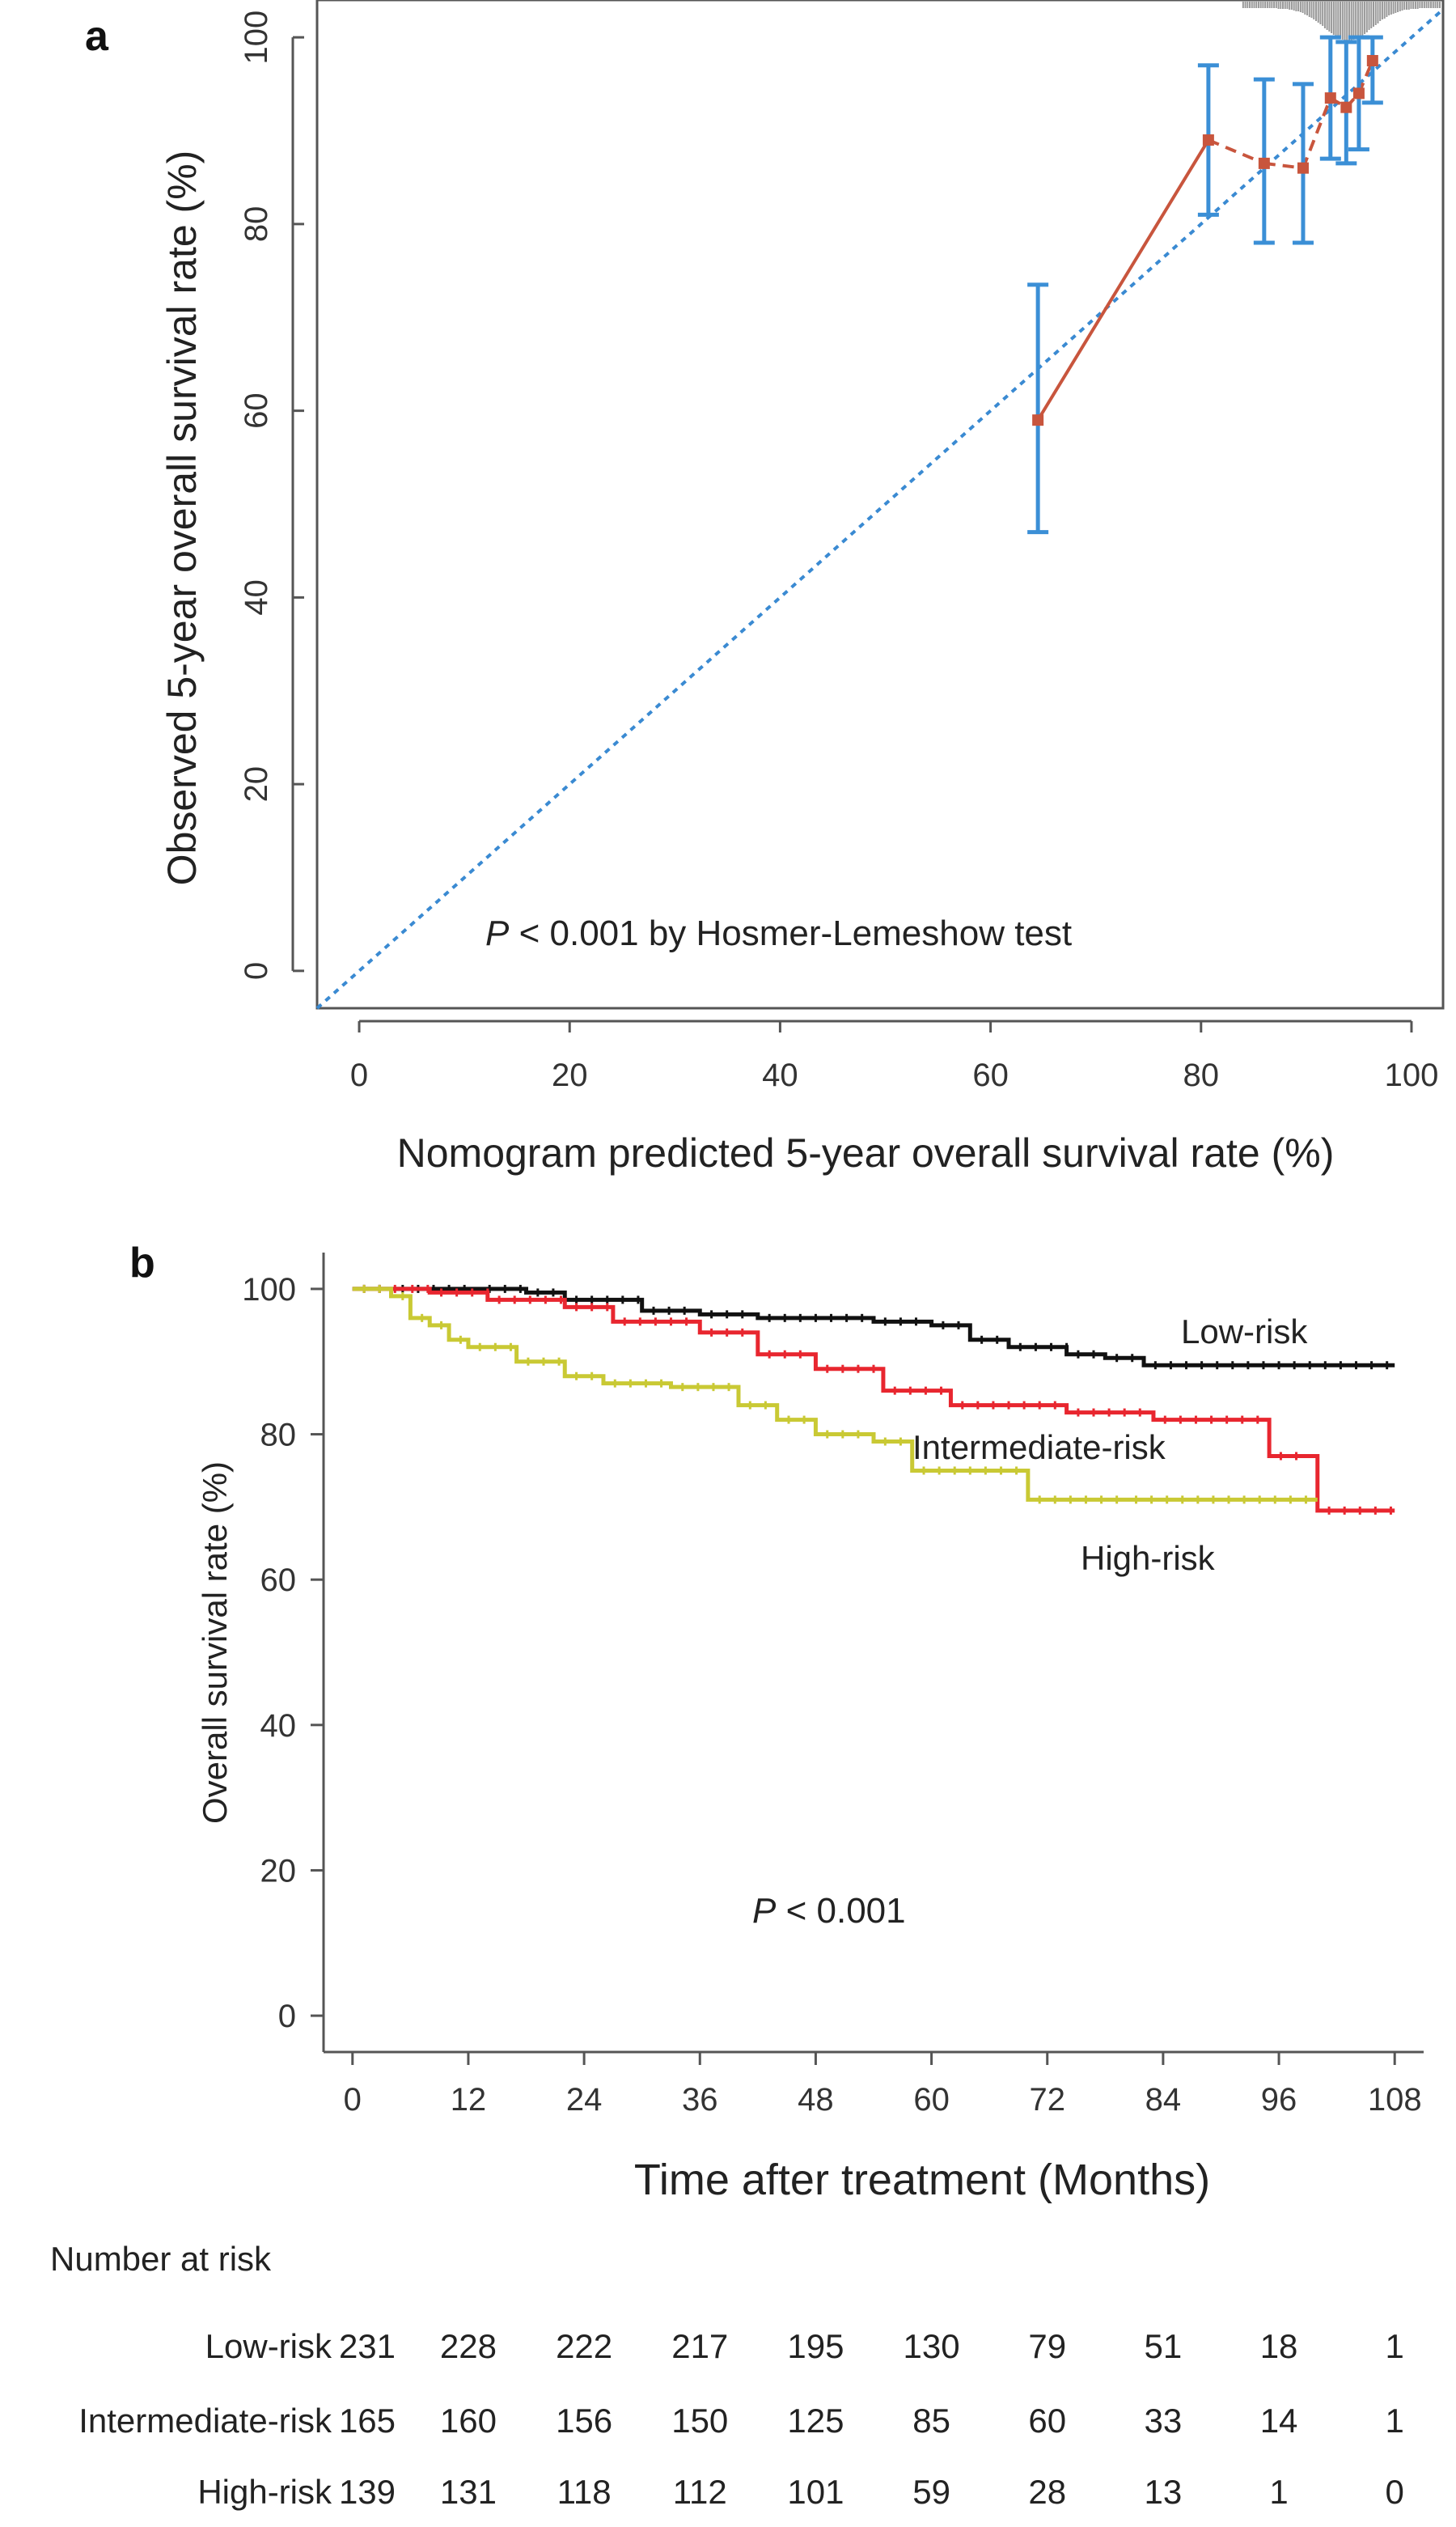 The height and width of the screenshot is (2527, 1456). Describe the element at coordinates (790, 933) in the screenshot. I see `panel-a-p-text: < 0.001 by Hosmer-Lemeshow test` at that location.